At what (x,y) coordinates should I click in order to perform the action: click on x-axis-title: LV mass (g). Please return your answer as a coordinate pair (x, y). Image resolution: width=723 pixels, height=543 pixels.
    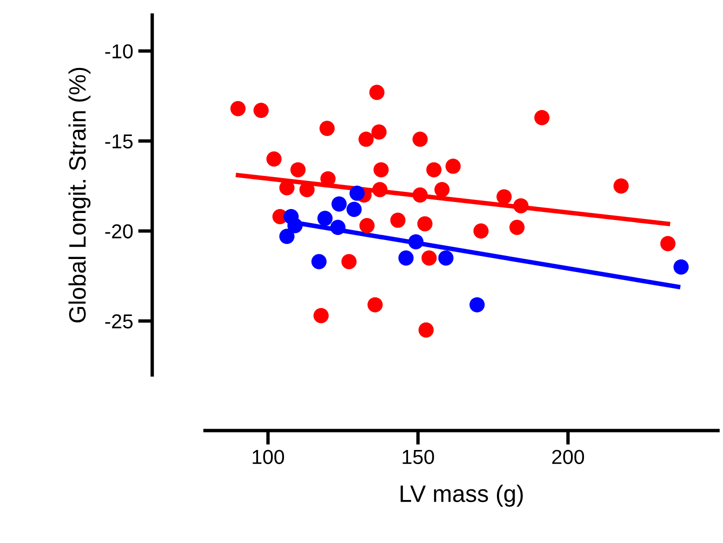
    Looking at the image, I should click on (461, 495).